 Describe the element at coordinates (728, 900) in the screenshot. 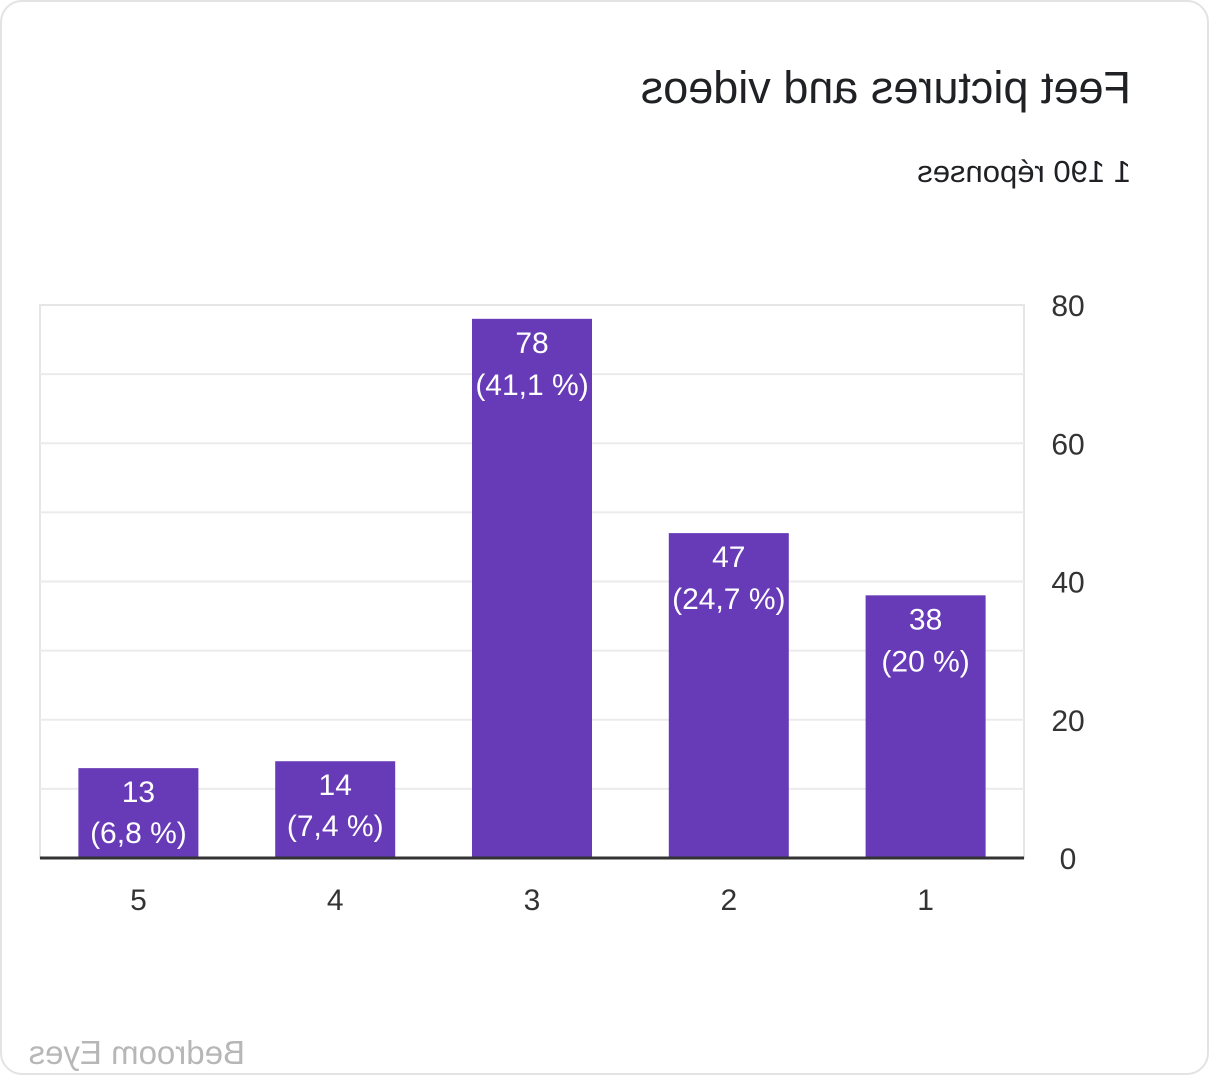

I see `x-tick-label: 2` at that location.